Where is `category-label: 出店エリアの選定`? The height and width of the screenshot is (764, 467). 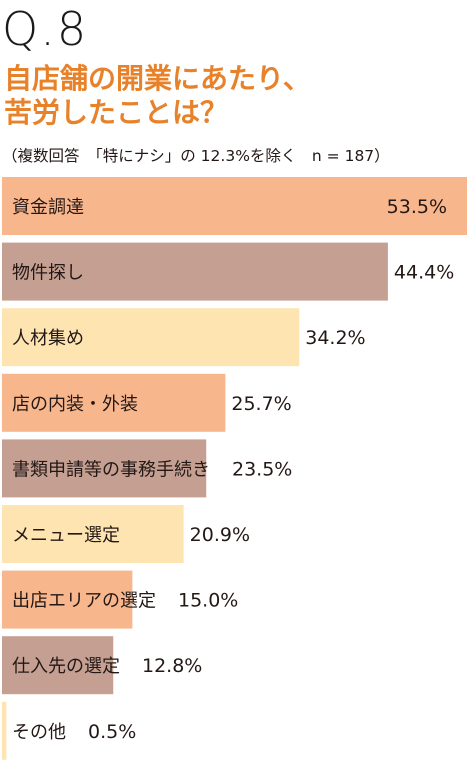
category-label: 出店エリアの選定 is located at coordinates (84, 601).